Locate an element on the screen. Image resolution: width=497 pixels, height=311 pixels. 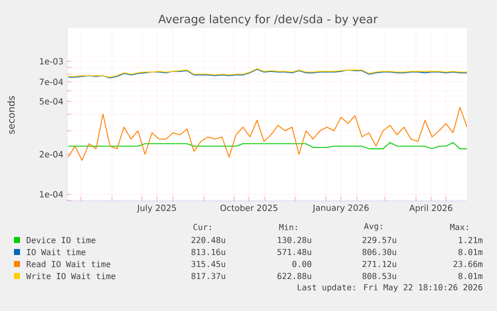
text: 806.30u is located at coordinates (379, 252).